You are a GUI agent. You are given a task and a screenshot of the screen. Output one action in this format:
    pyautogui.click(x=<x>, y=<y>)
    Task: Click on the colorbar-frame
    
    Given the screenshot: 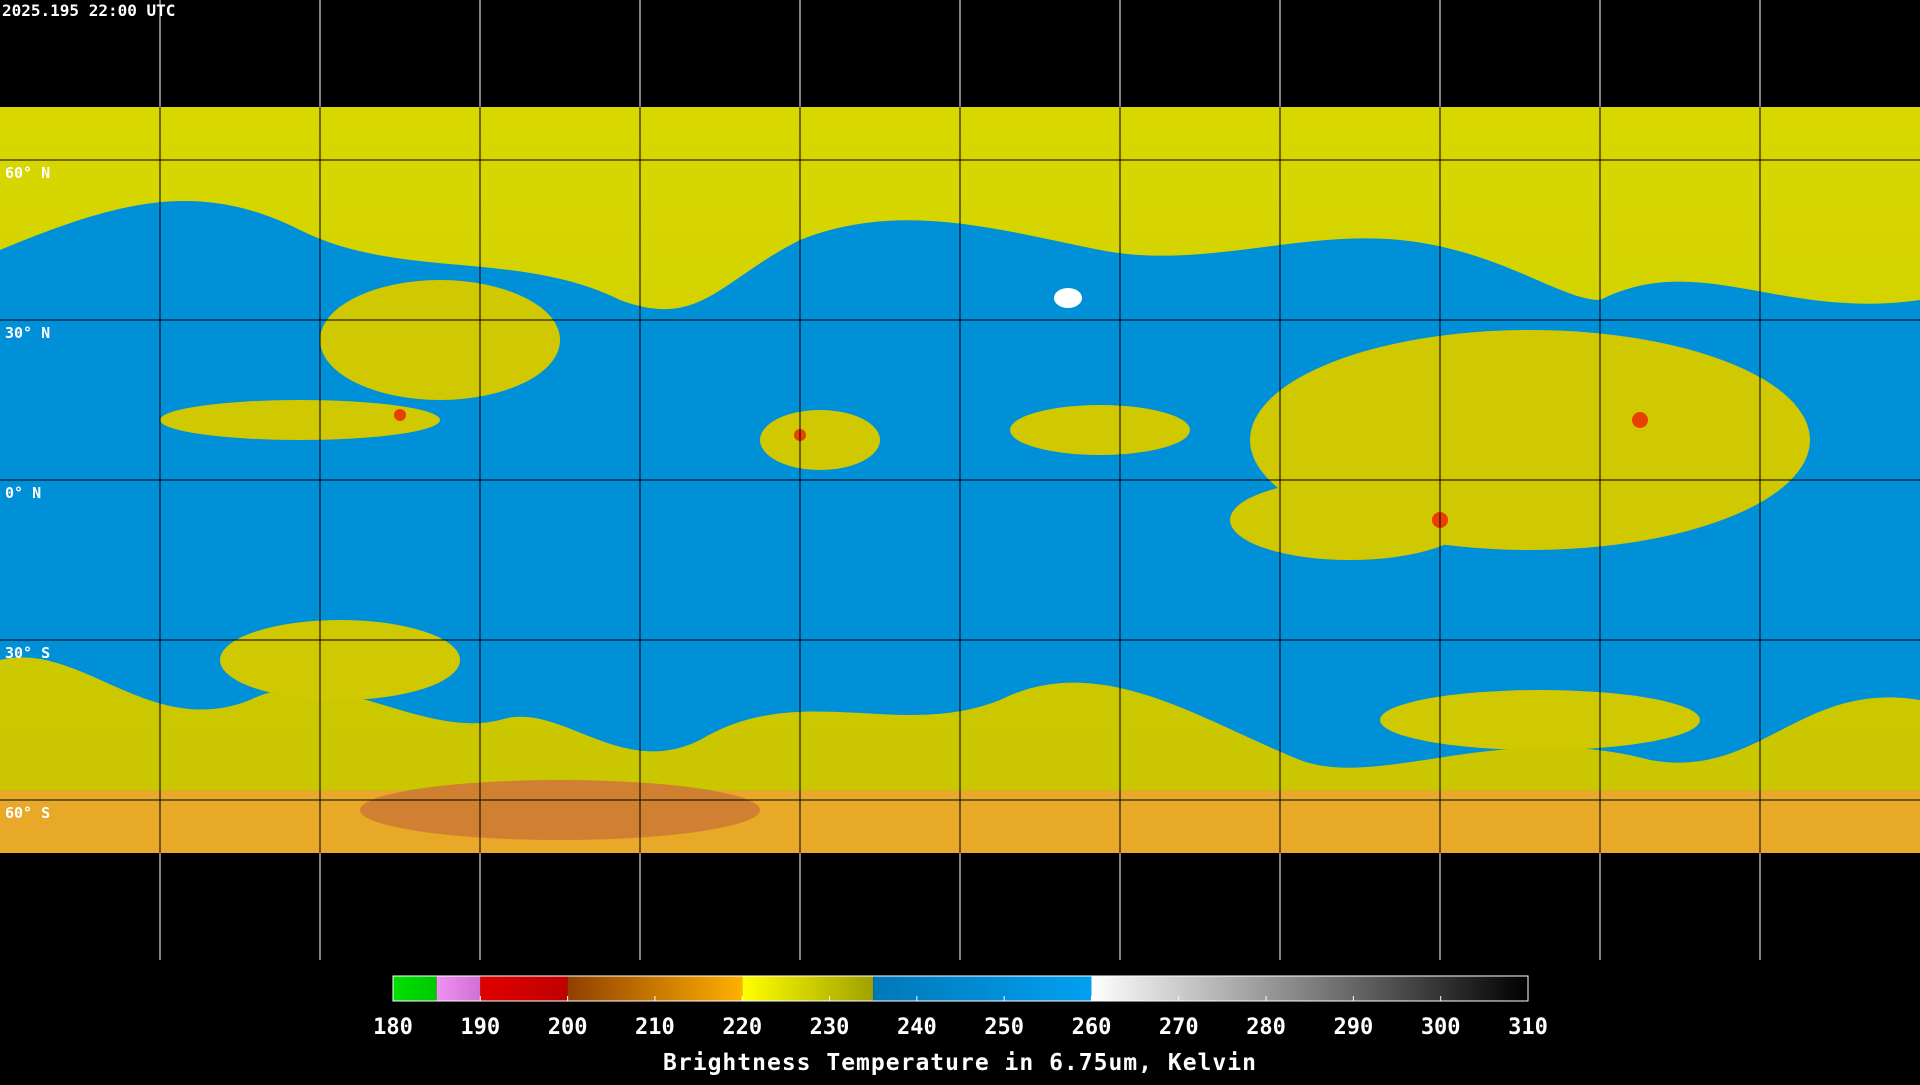 What is the action you would take?
    pyautogui.click(x=960, y=988)
    